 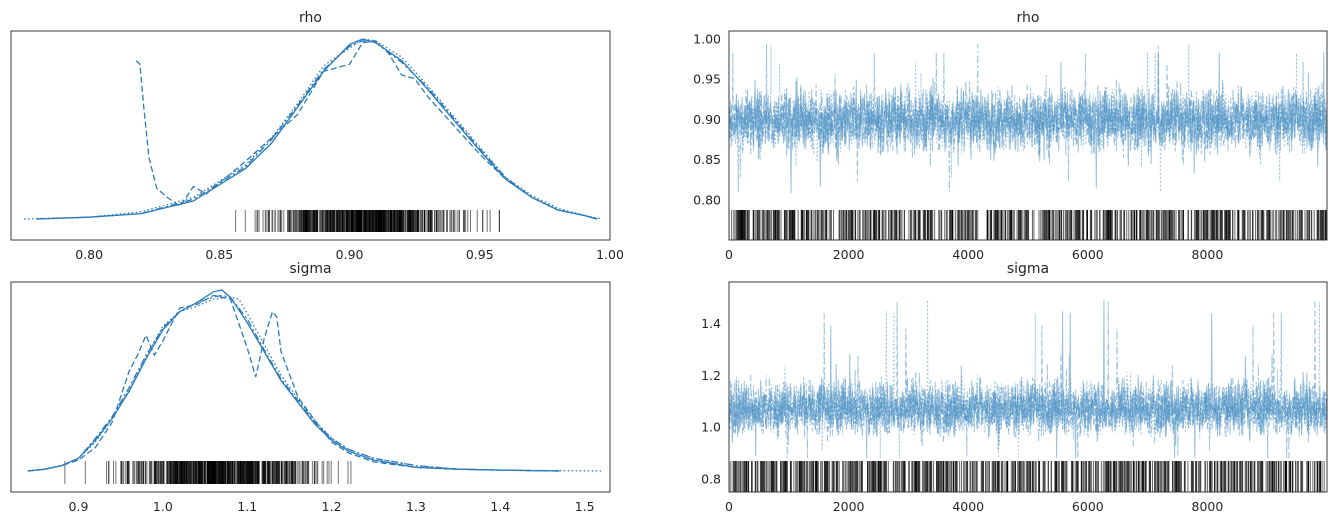 What do you see at coordinates (163, 506) in the screenshot?
I see `sigma-xtick-label: 1.0` at bounding box center [163, 506].